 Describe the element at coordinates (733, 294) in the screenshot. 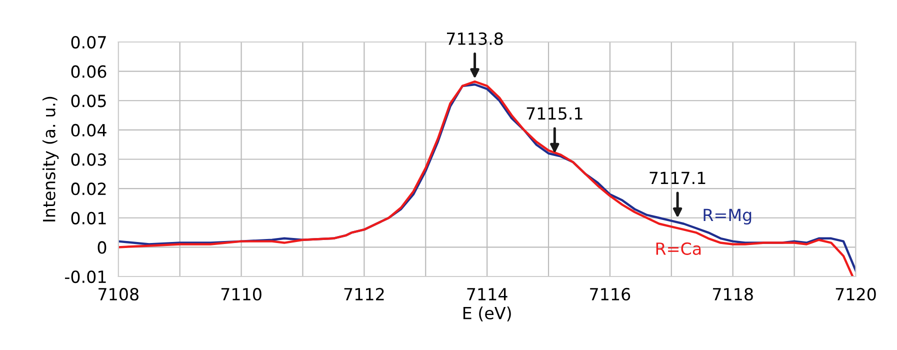

I see `x-tick-label: 7118` at that location.